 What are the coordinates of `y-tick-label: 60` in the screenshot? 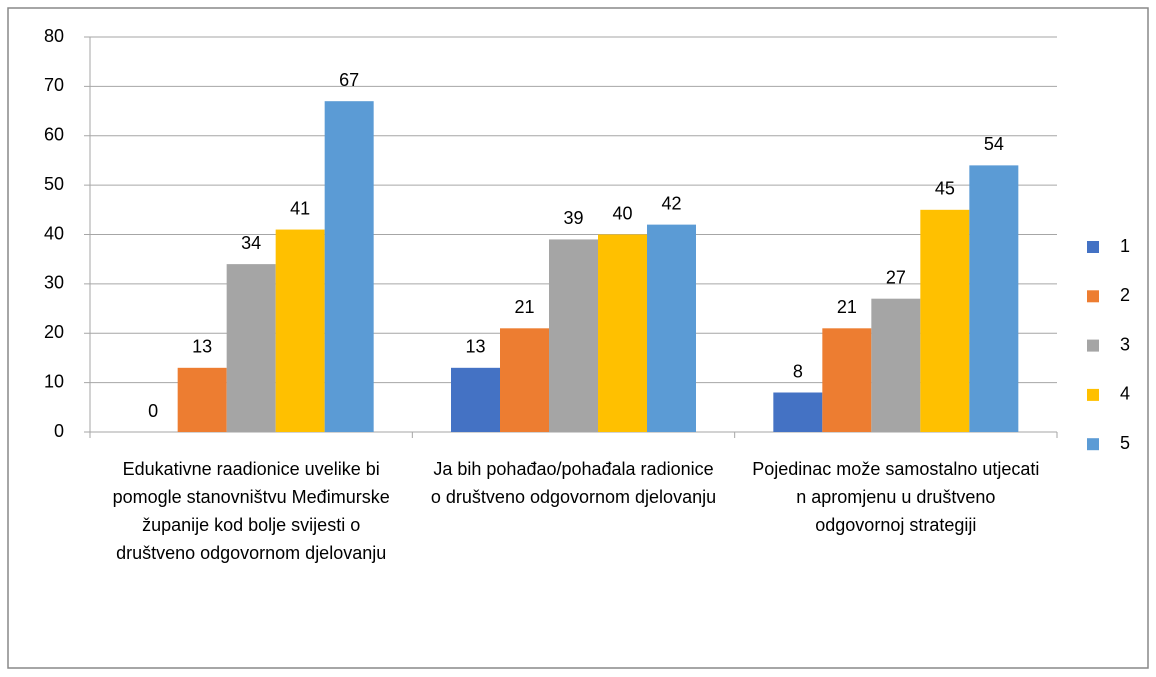 It's located at (54, 135).